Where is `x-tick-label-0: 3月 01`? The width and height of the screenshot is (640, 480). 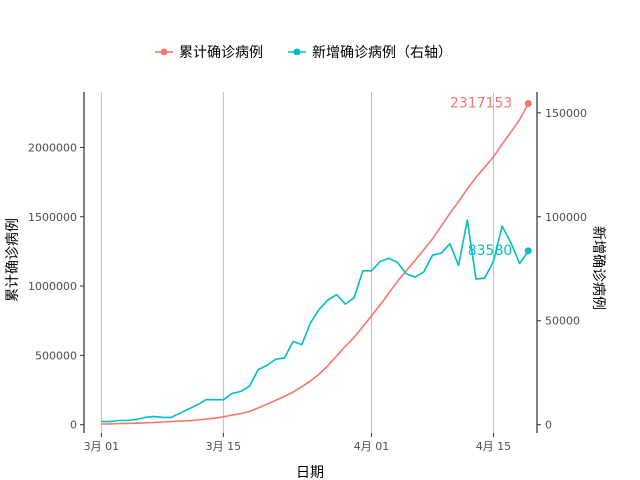
x-tick-label-0: 3月 01 is located at coordinates (102, 446).